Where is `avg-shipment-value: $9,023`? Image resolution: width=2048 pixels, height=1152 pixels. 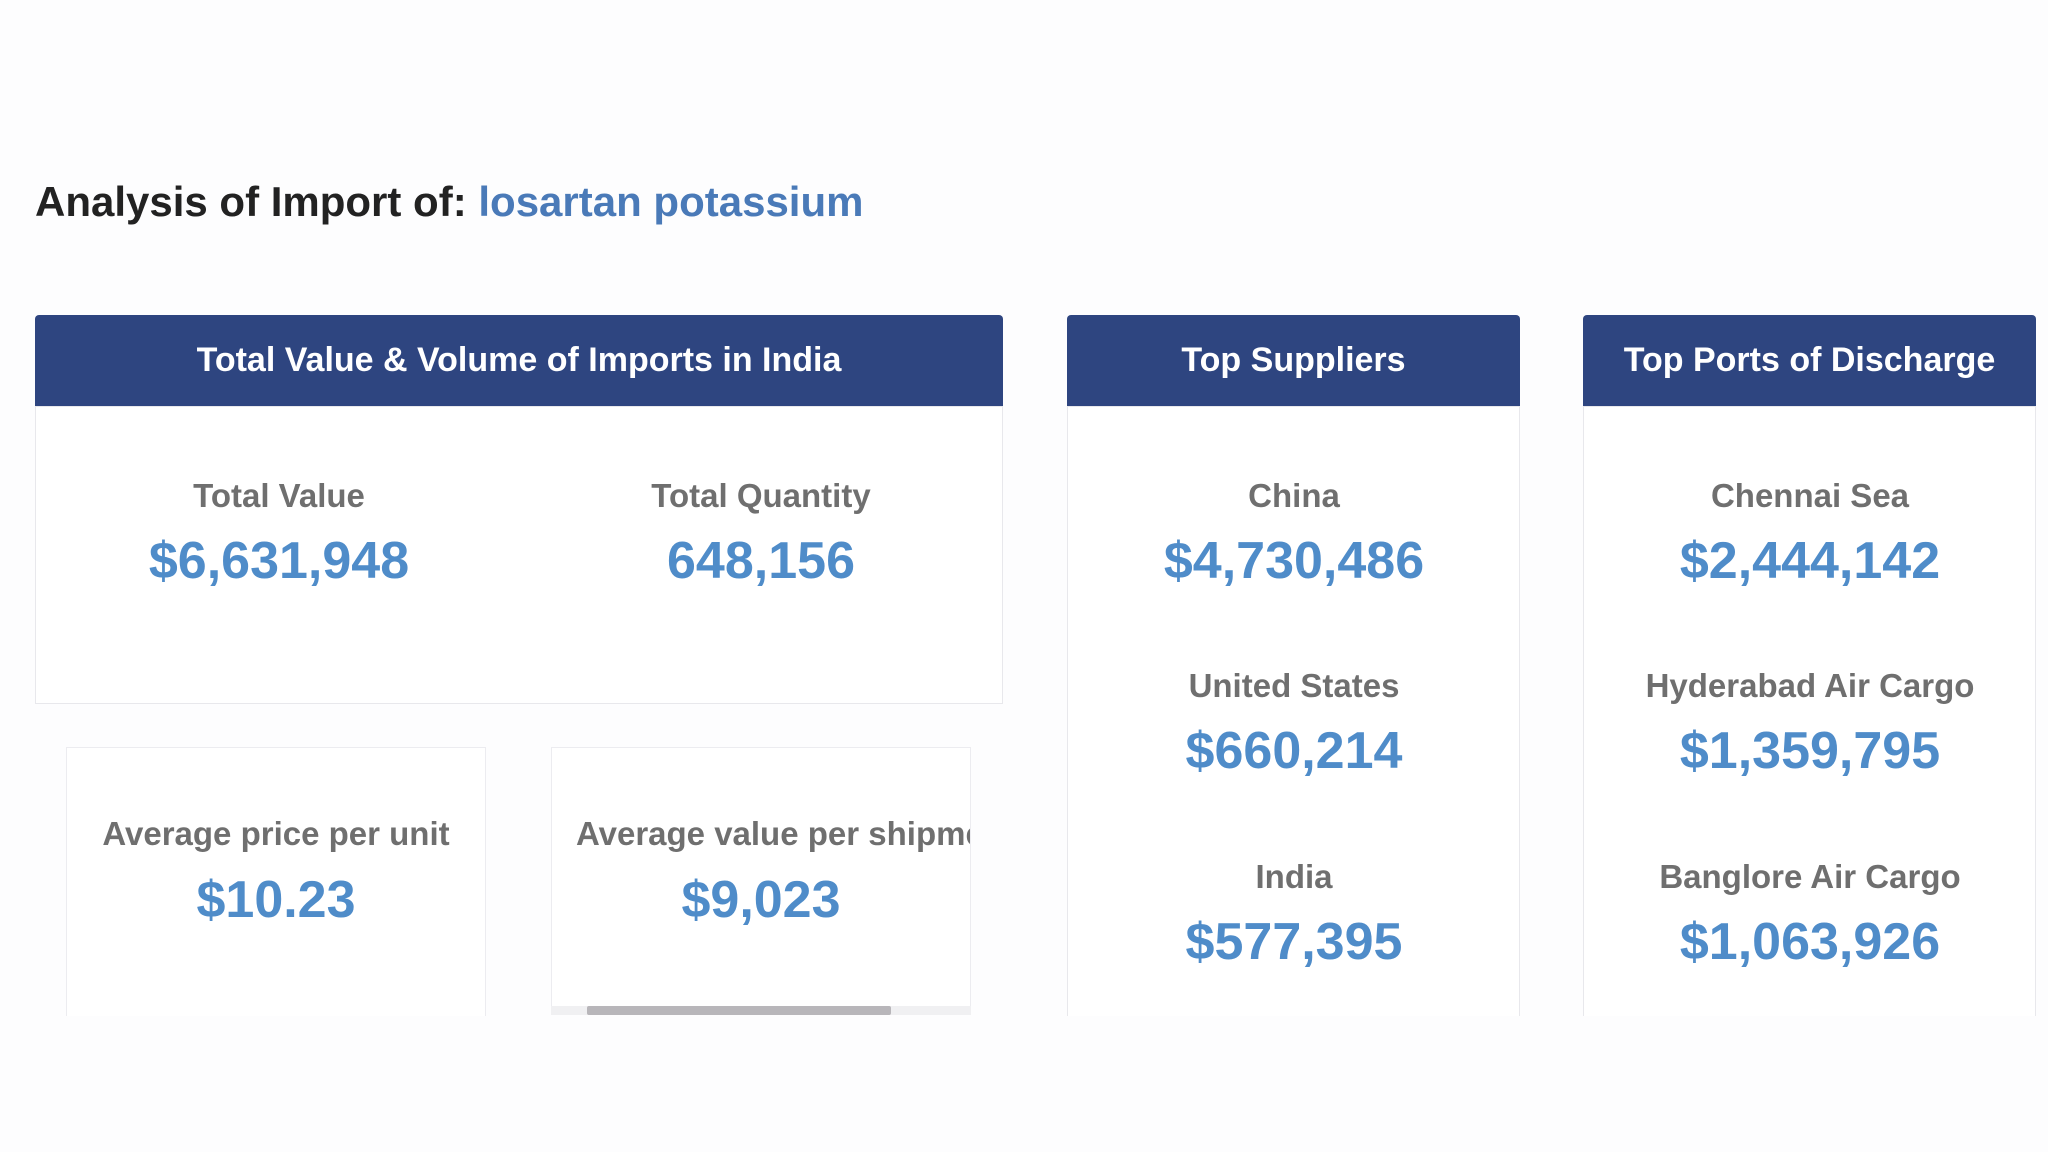 avg-shipment-value: $9,023 is located at coordinates (761, 900).